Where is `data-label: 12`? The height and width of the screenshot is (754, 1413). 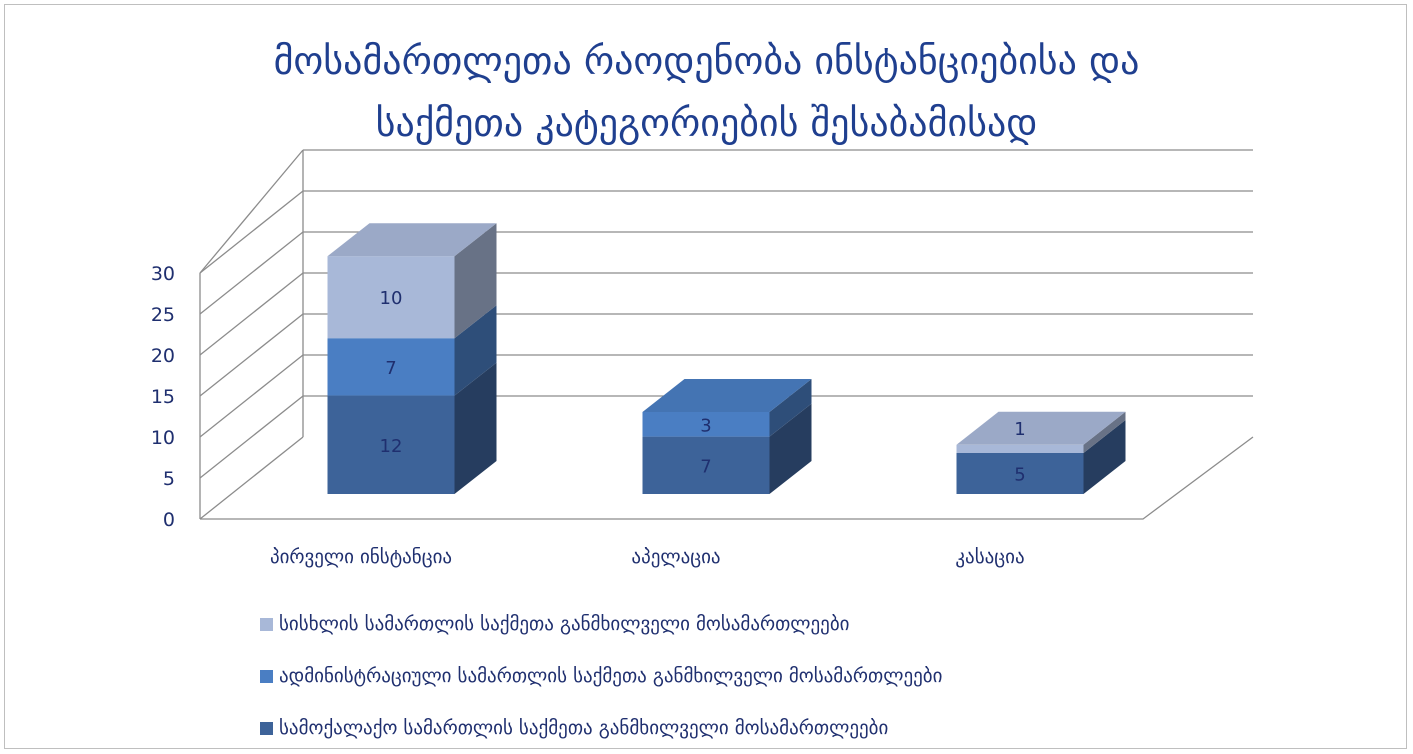 data-label: 12 is located at coordinates (391, 446).